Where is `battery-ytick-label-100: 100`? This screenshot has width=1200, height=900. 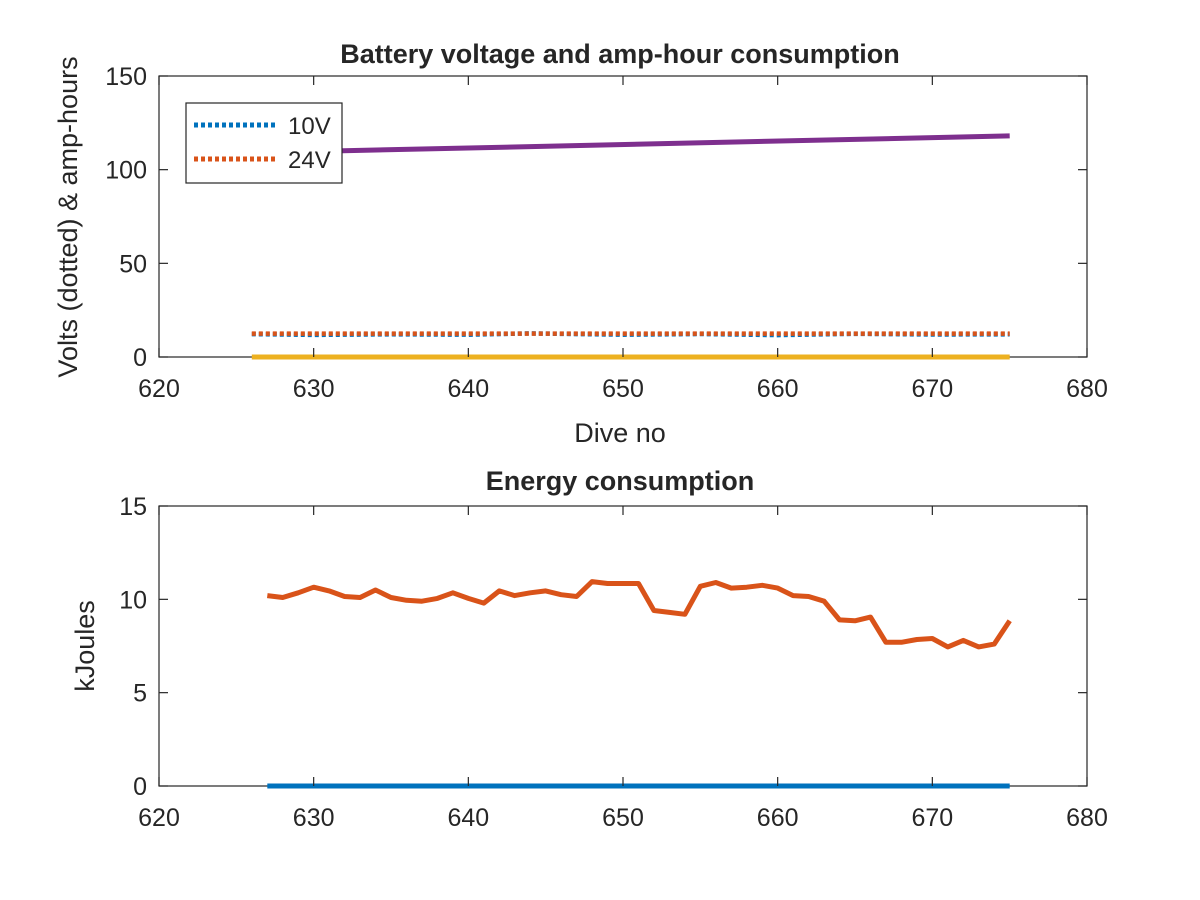
battery-ytick-label-100: 100 is located at coordinates (126, 171).